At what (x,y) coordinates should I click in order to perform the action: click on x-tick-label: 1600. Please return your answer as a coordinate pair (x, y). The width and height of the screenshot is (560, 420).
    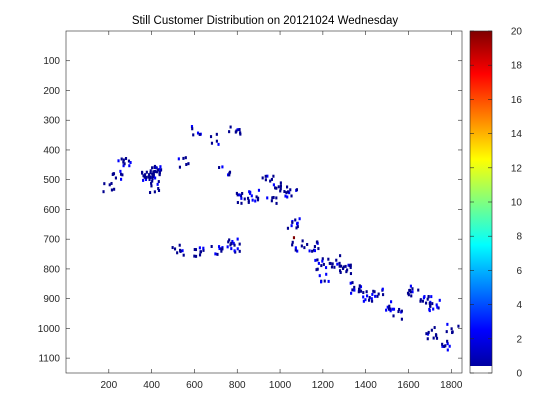
    Looking at the image, I should click on (408, 385).